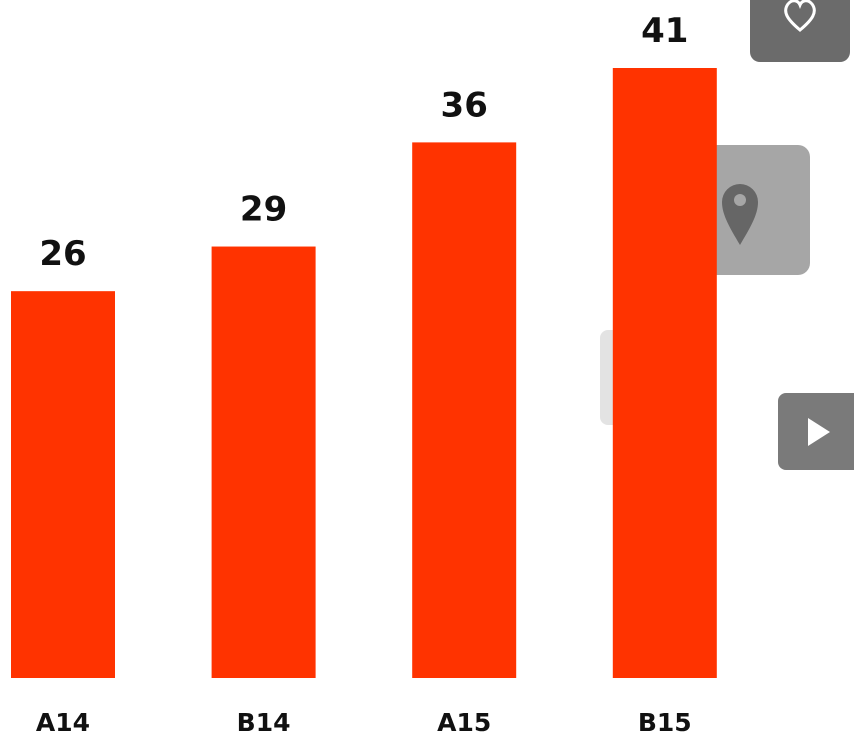  What do you see at coordinates (665, 722) in the screenshot?
I see `x-tick-label: B15` at bounding box center [665, 722].